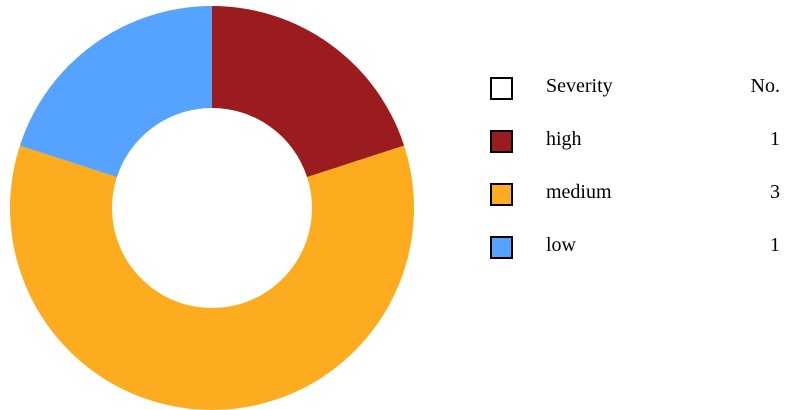  What do you see at coordinates (765, 86) in the screenshot?
I see `legend-header-count: No.` at bounding box center [765, 86].